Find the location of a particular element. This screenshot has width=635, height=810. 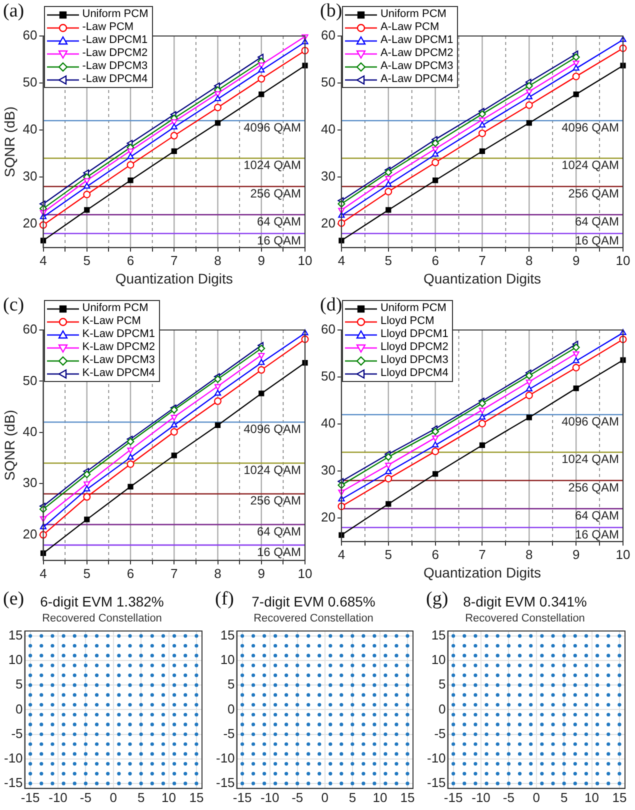

legend-label: A-Law PCM is located at coordinates (410, 27).